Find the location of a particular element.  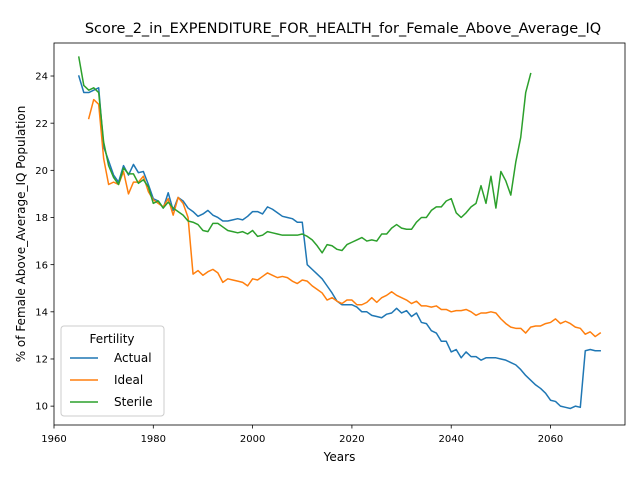

y-tick-label: 22 is located at coordinates (41, 124).